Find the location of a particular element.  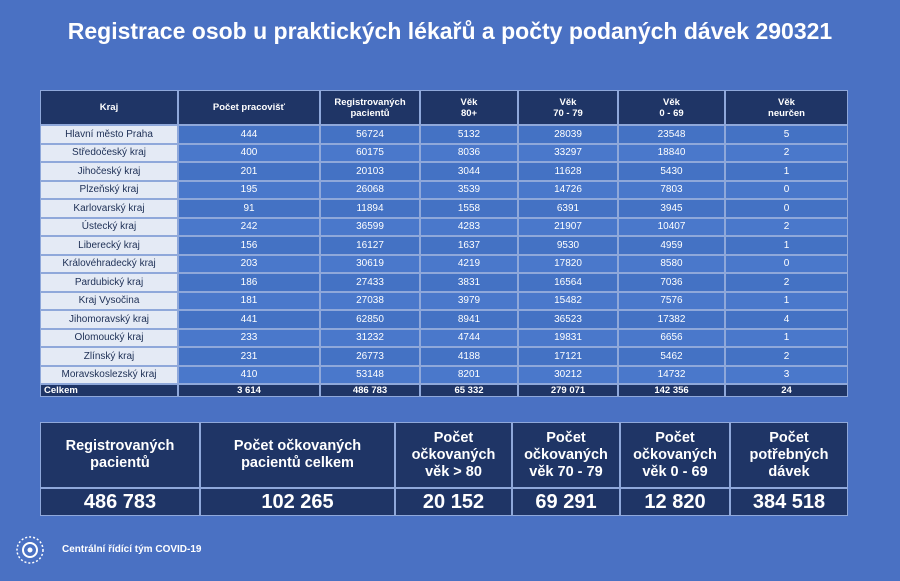

table-cell: 10407 is located at coordinates (671, 226).